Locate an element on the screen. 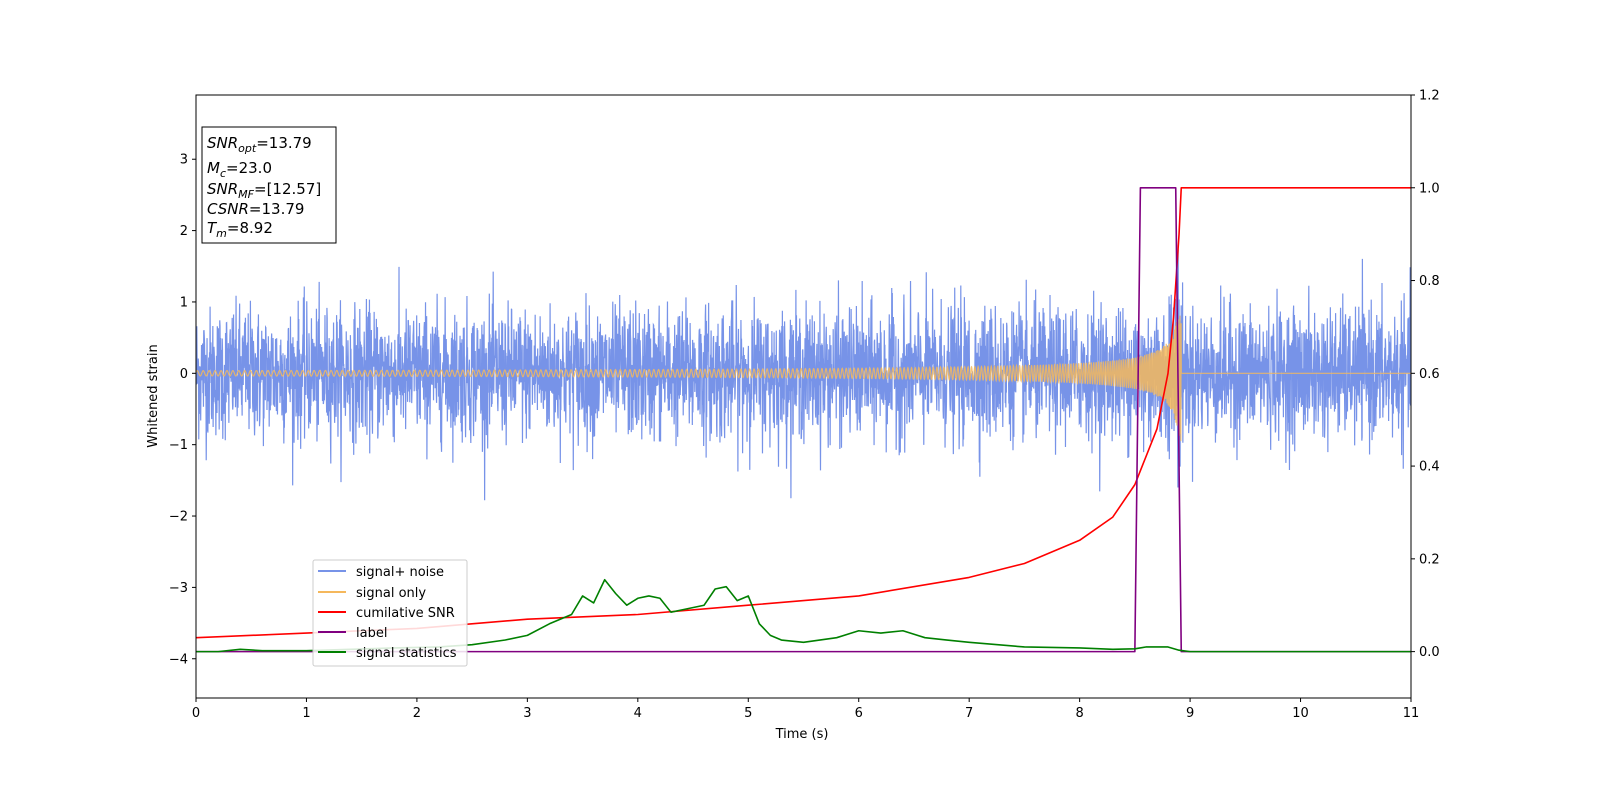  y-tick-label: 0 is located at coordinates (184, 374).